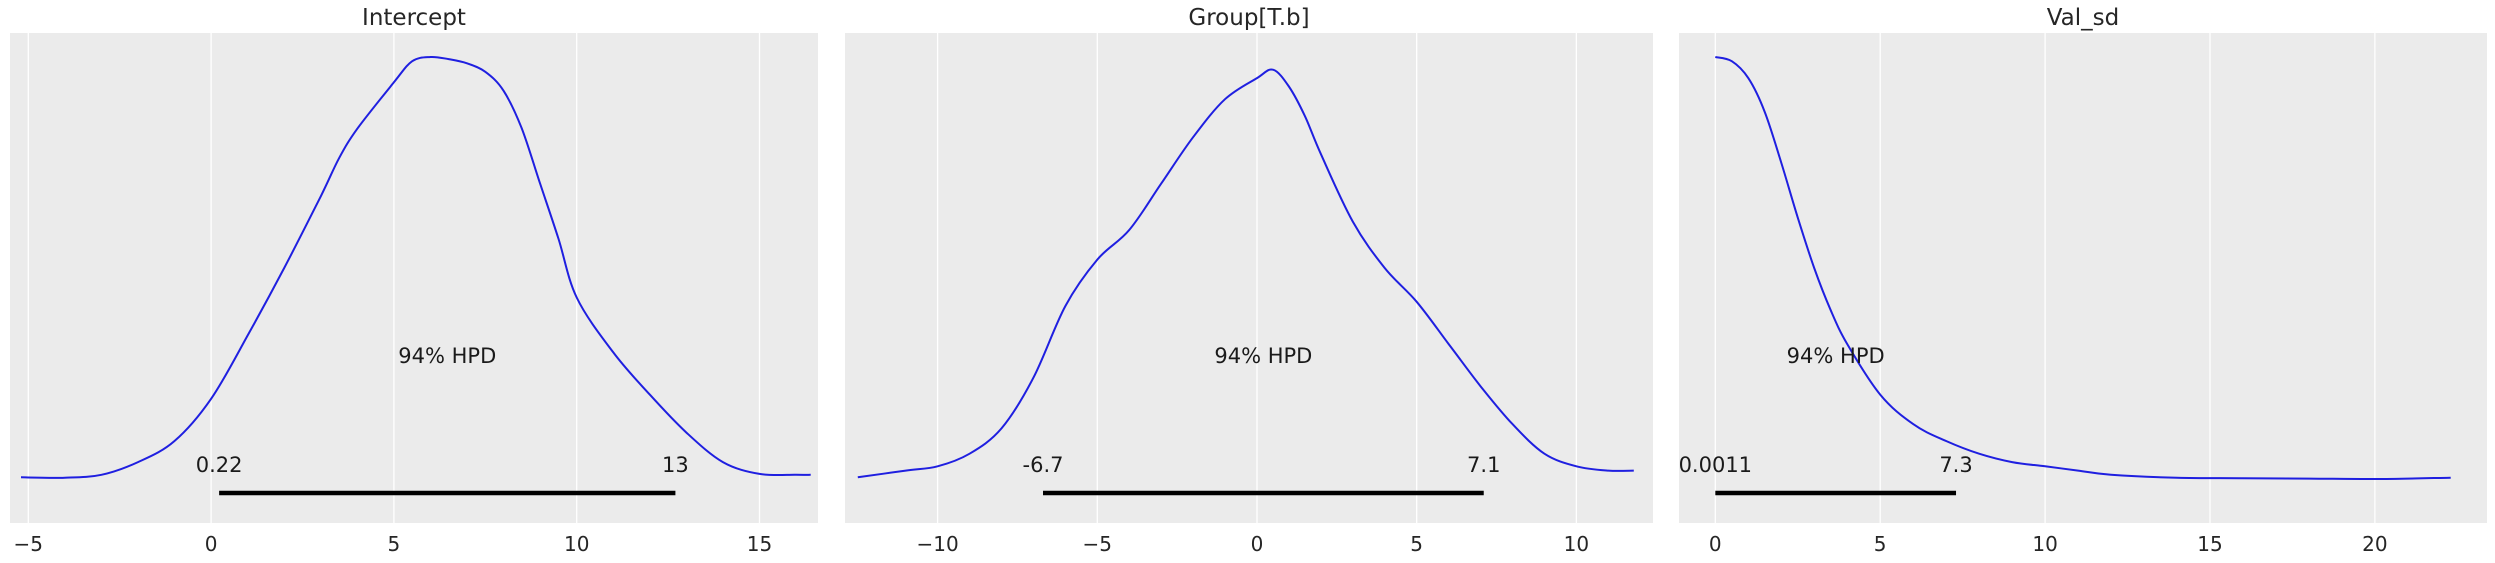 The height and width of the screenshot is (563, 2495). What do you see at coordinates (1483, 465) in the screenshot?
I see `hpd-high-label: 7.1` at bounding box center [1483, 465].